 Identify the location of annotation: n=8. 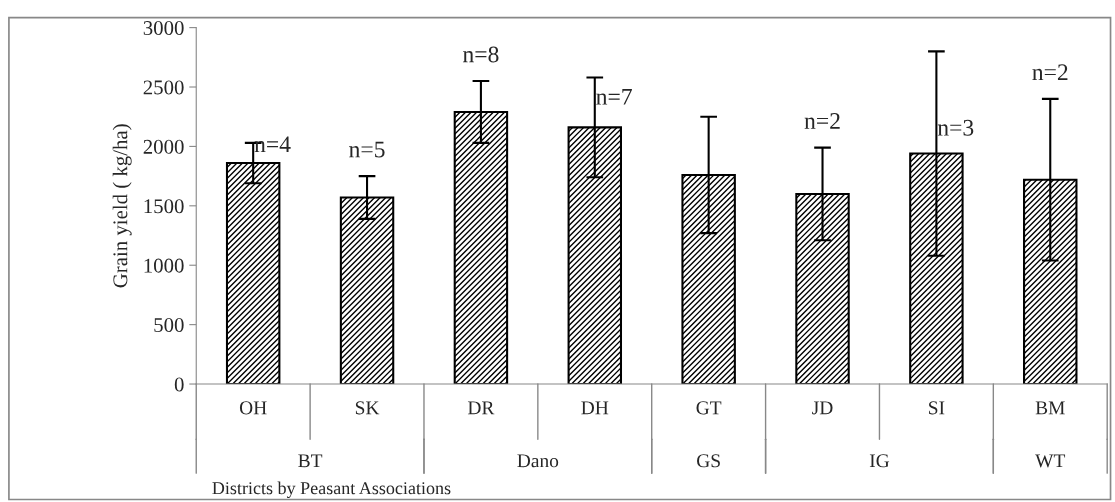
(480, 54).